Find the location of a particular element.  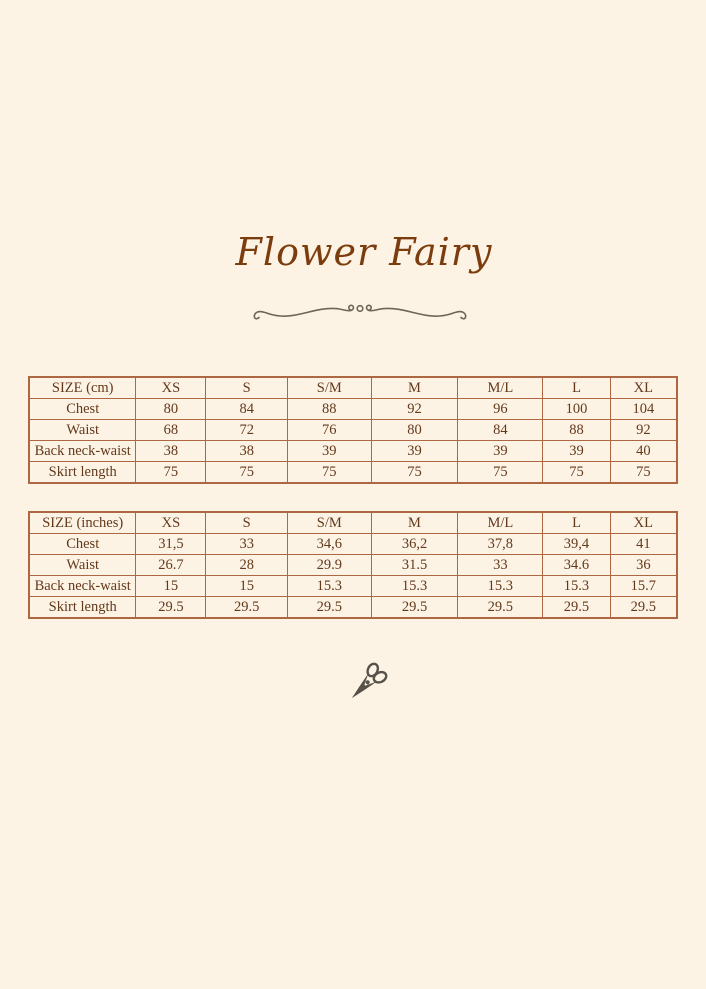

cell: 34.6 is located at coordinates (576, 565).